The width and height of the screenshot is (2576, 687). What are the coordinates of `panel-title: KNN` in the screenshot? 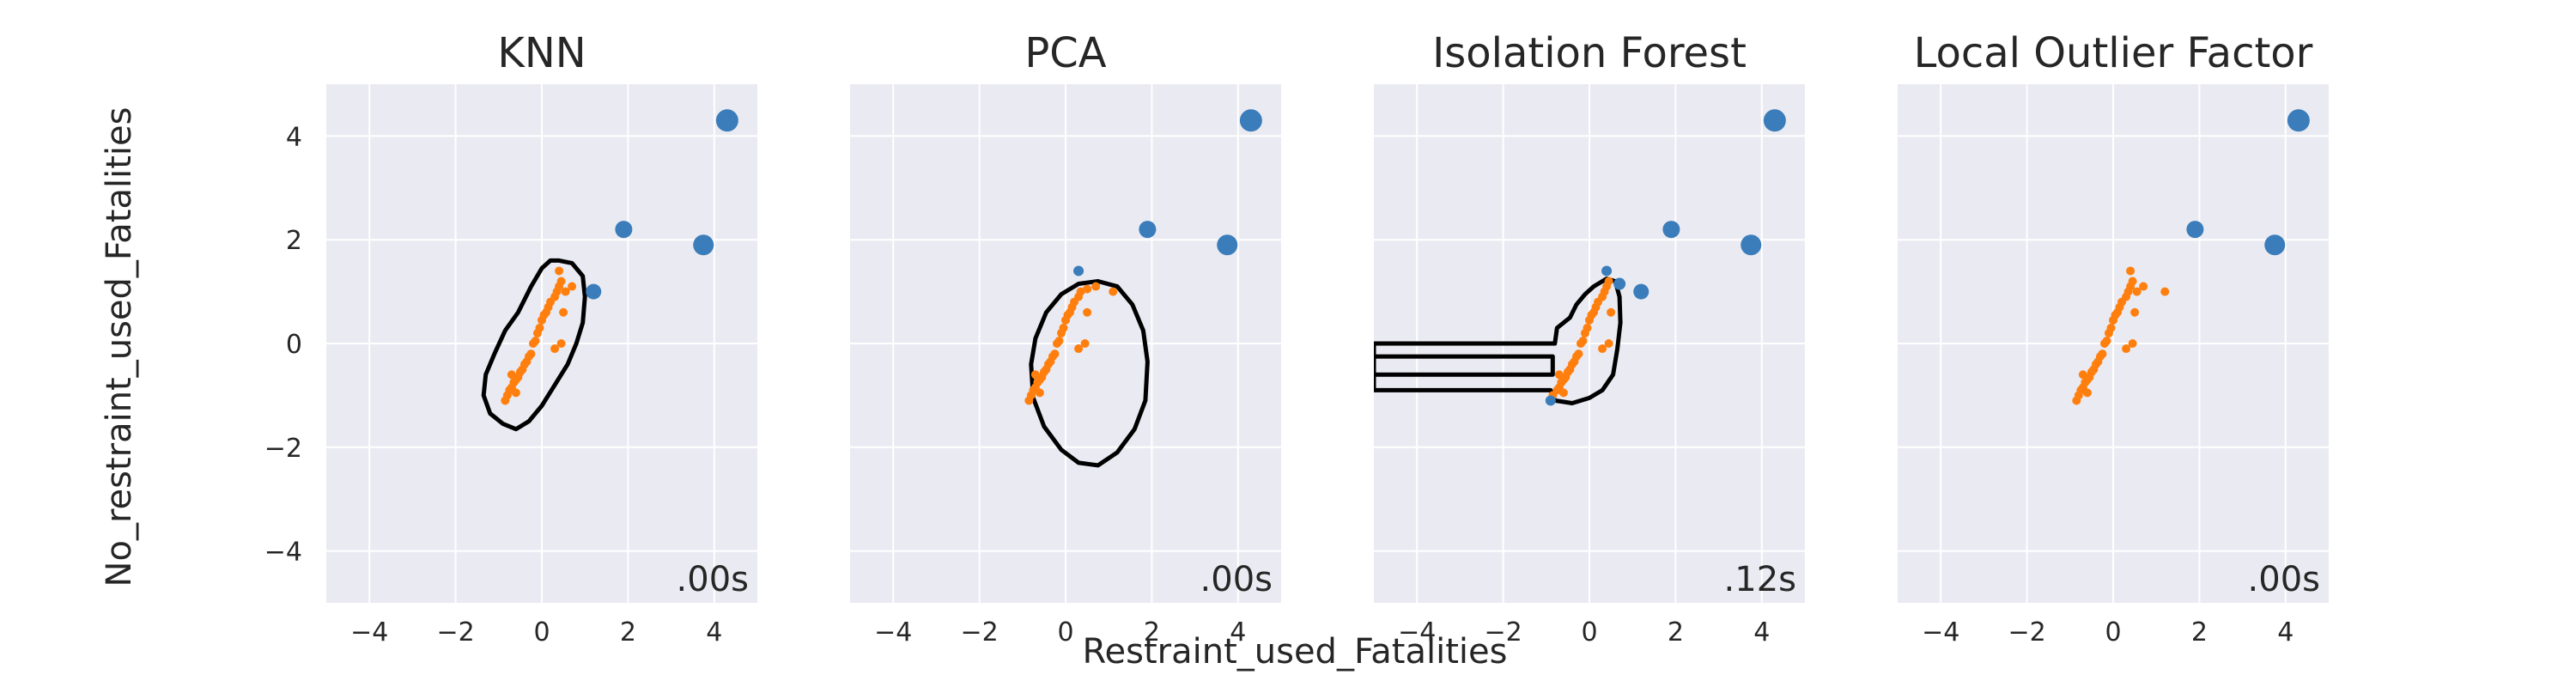 It's located at (541, 53).